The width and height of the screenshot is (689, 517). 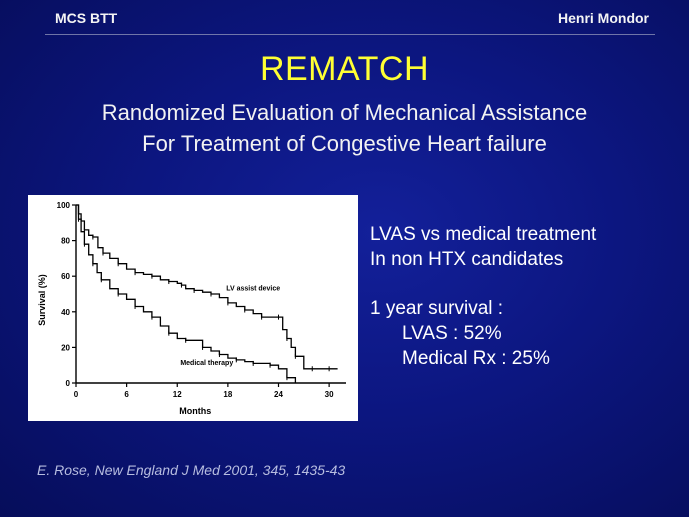 I want to click on x-tick-label: 6, so click(x=126, y=394).